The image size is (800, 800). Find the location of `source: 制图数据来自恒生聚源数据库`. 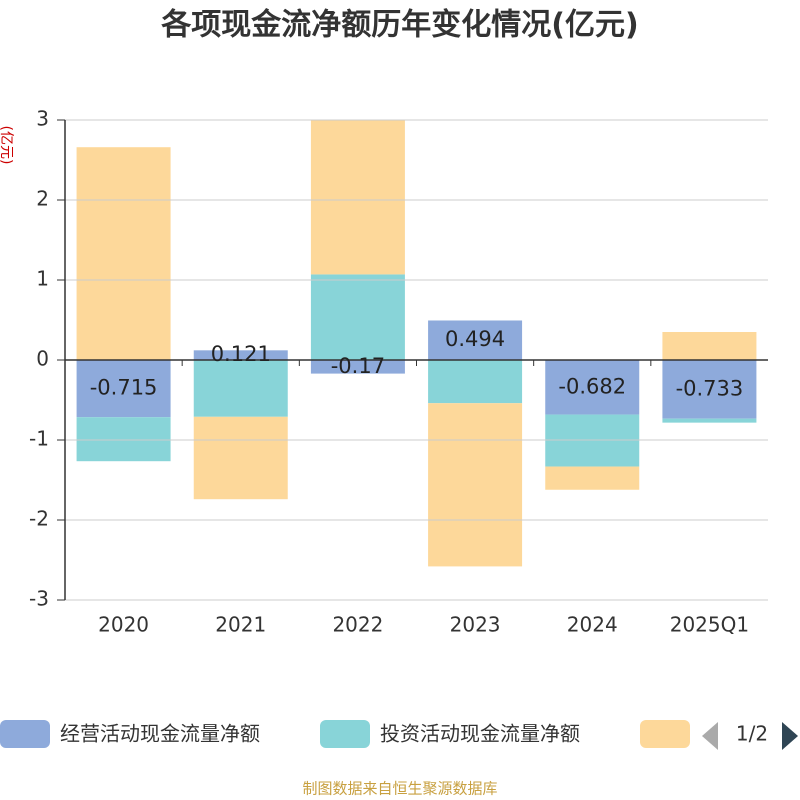

source: 制图数据来自恒生聚源数据库 is located at coordinates (399, 789).